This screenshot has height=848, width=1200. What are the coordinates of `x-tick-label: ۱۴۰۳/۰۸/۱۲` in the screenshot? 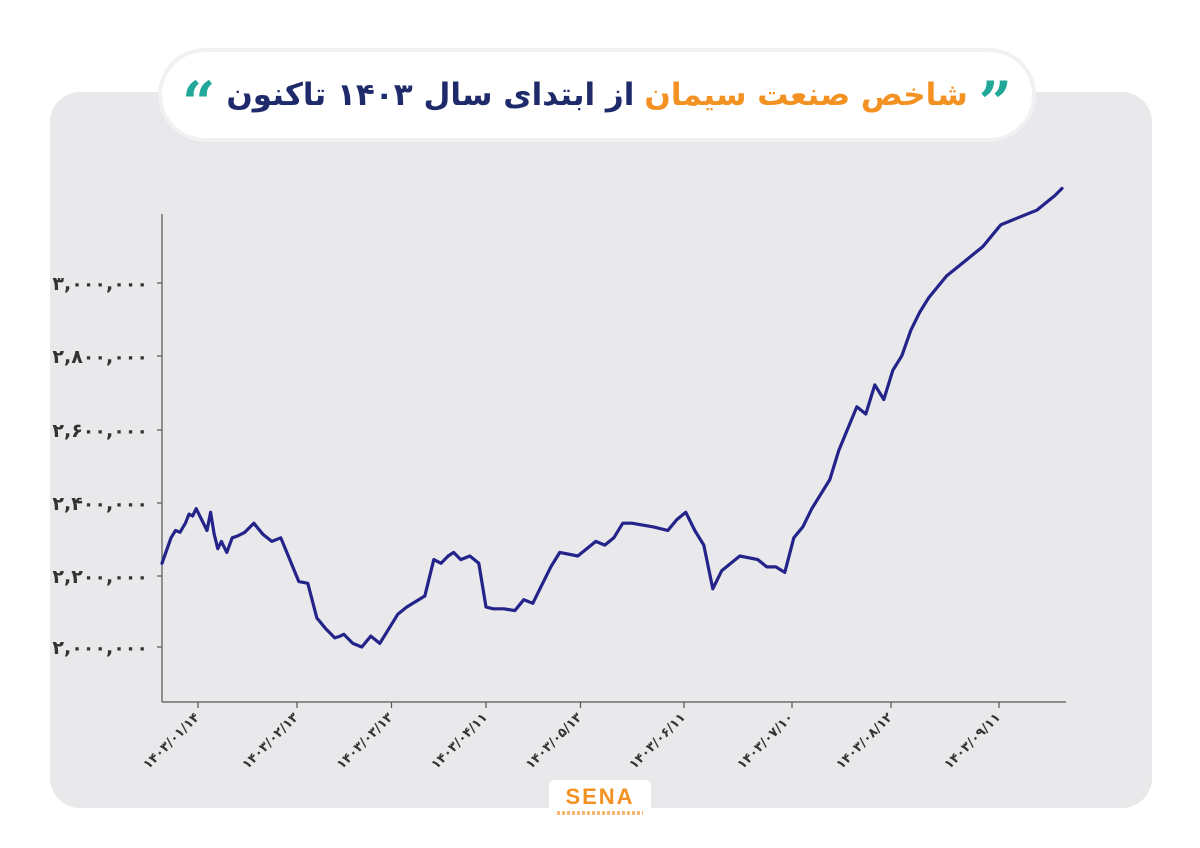 It's located at (865, 741).